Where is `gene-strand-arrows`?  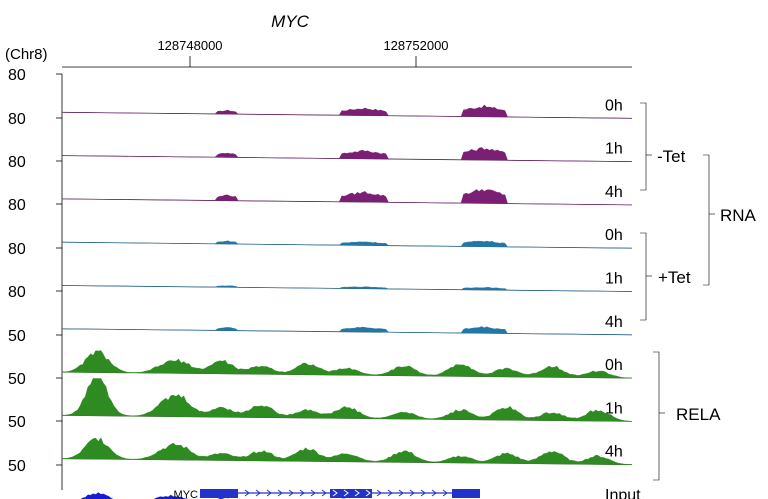
gene-strand-arrows is located at coordinates (346, 493).